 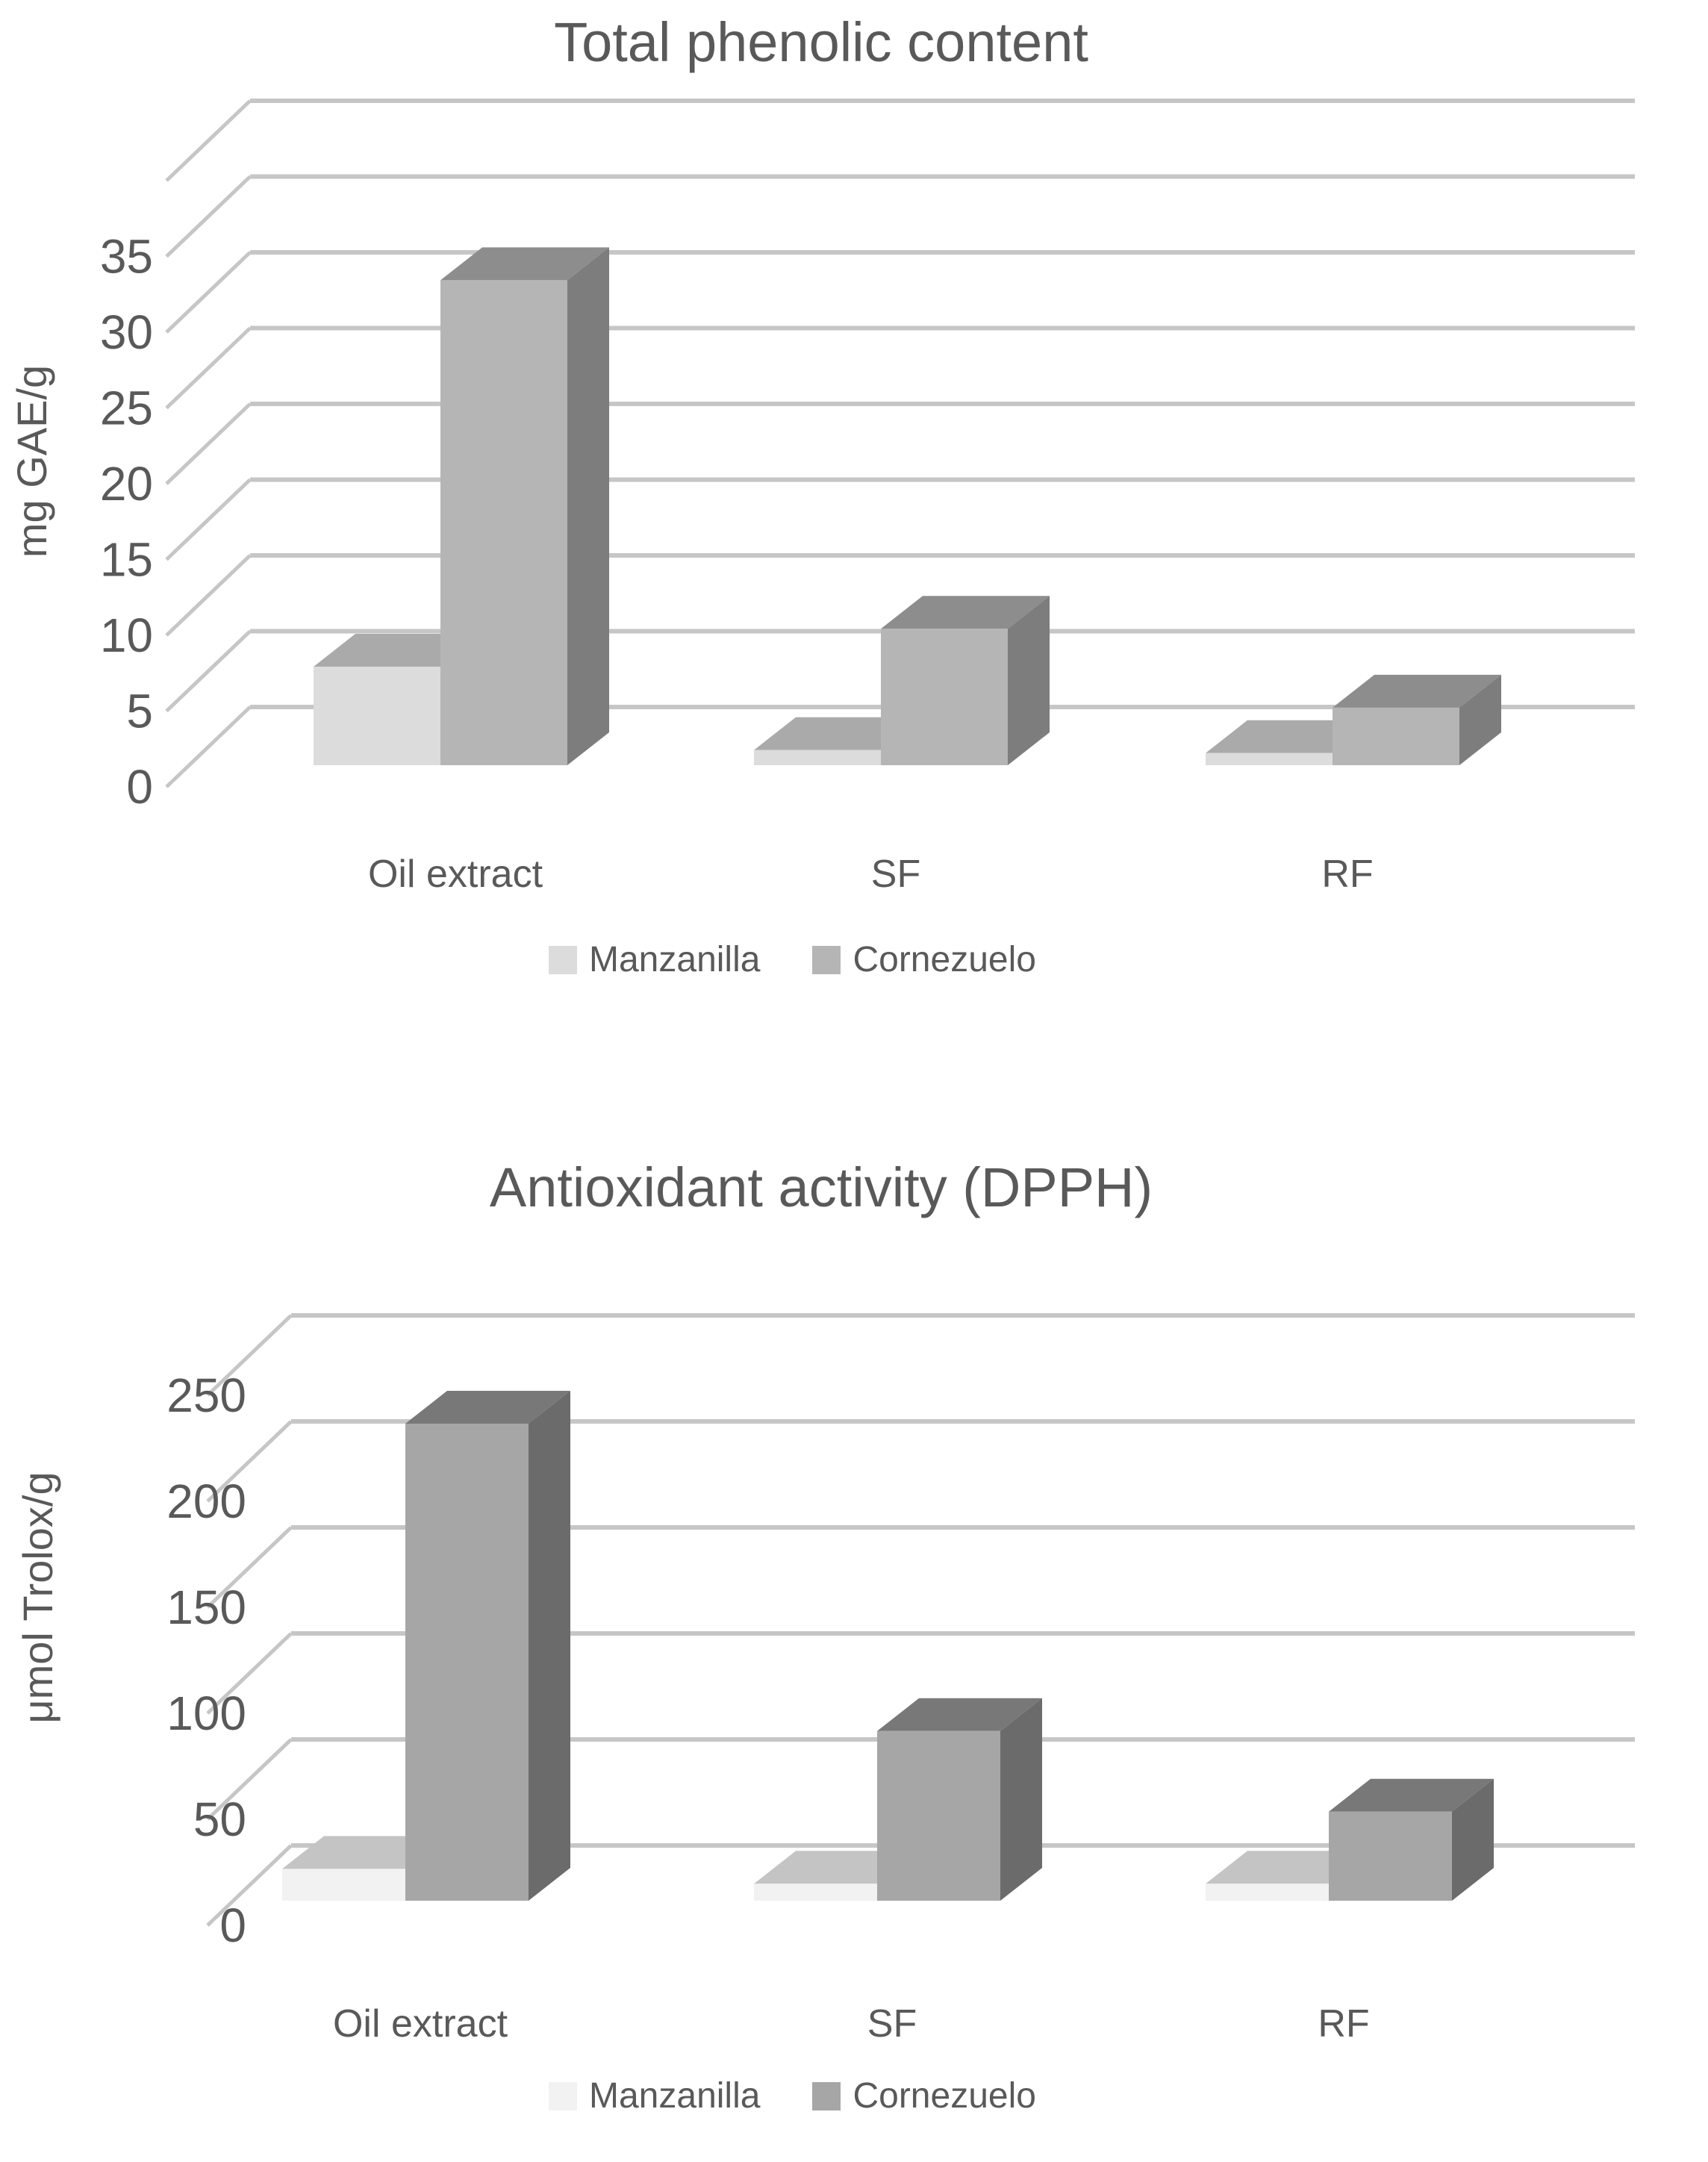 What do you see at coordinates (126, 635) in the screenshot?
I see `y-tick-label: 10` at bounding box center [126, 635].